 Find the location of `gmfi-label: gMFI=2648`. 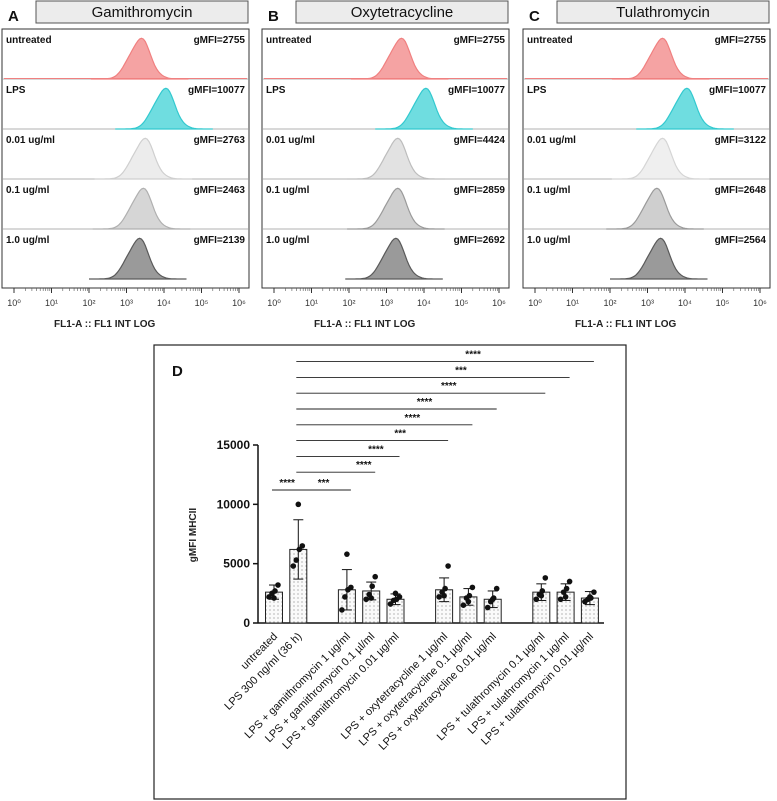

gmfi-label: gMFI=2648 is located at coordinates (741, 190).